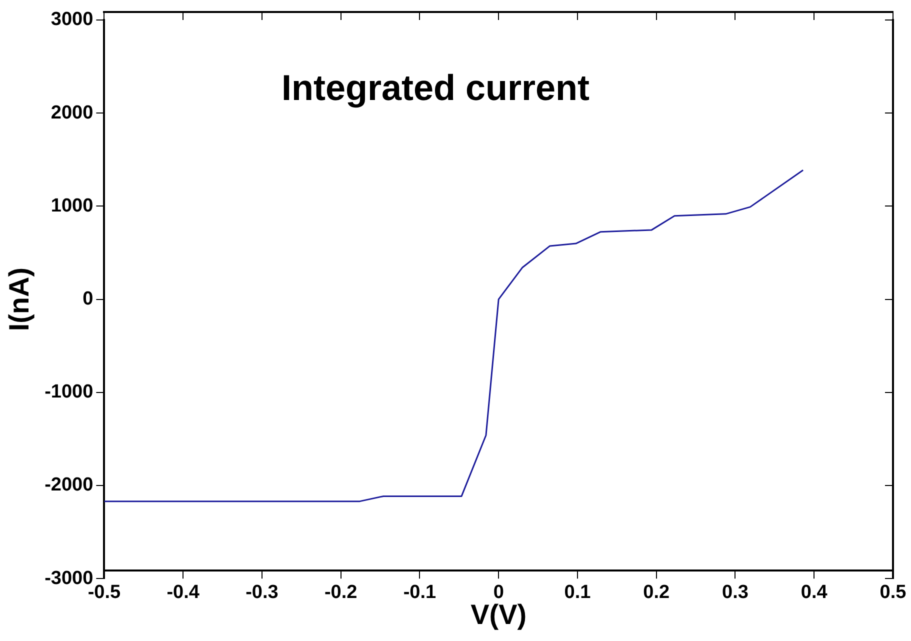 The width and height of the screenshot is (911, 641). Describe the element at coordinates (88, 299) in the screenshot. I see `y-tick-label: 0` at that location.